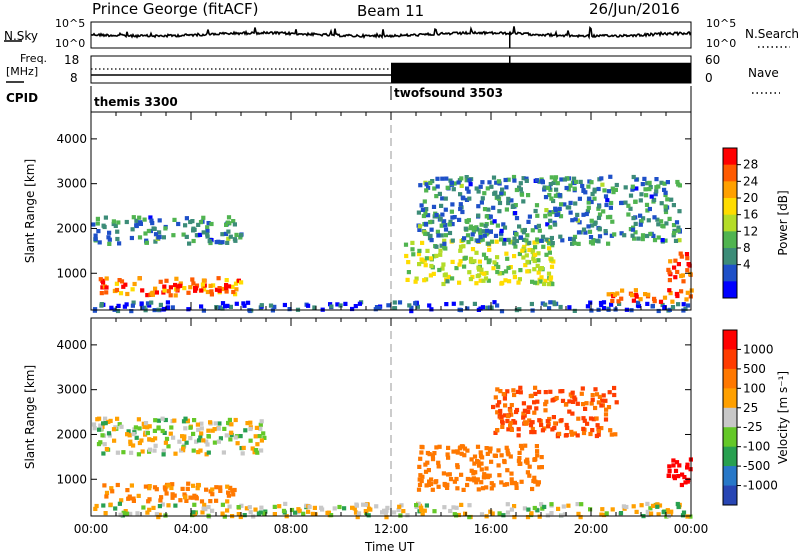  Describe the element at coordinates (730, 173) in the screenshot. I see `power-colorbar-segment` at that location.